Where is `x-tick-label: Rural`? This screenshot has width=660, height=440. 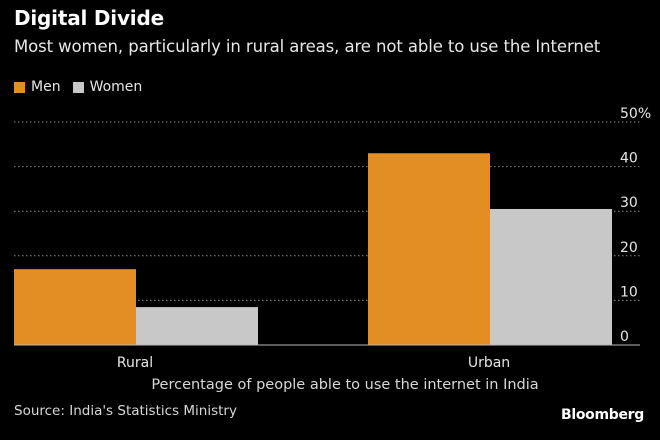
x-tick-label: Rural is located at coordinates (135, 363).